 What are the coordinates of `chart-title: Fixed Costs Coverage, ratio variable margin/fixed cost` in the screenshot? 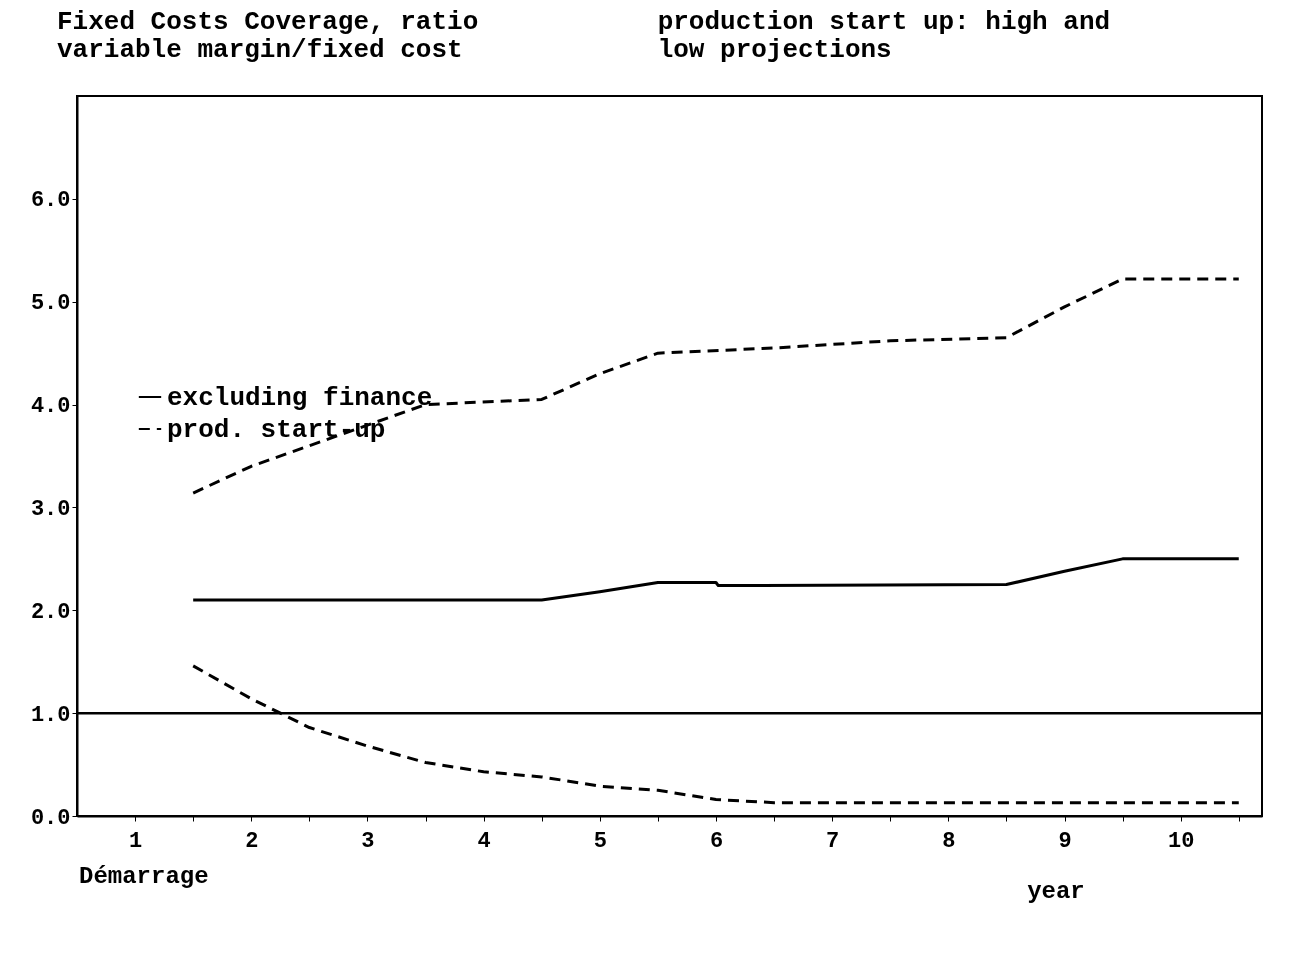 It's located at (268, 36).